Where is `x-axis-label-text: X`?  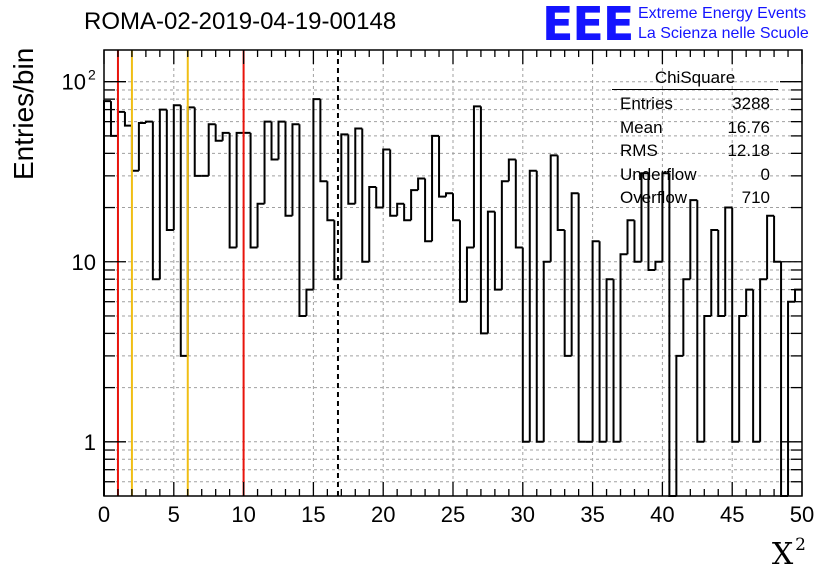
x-axis-label-text: X is located at coordinates (782, 554).